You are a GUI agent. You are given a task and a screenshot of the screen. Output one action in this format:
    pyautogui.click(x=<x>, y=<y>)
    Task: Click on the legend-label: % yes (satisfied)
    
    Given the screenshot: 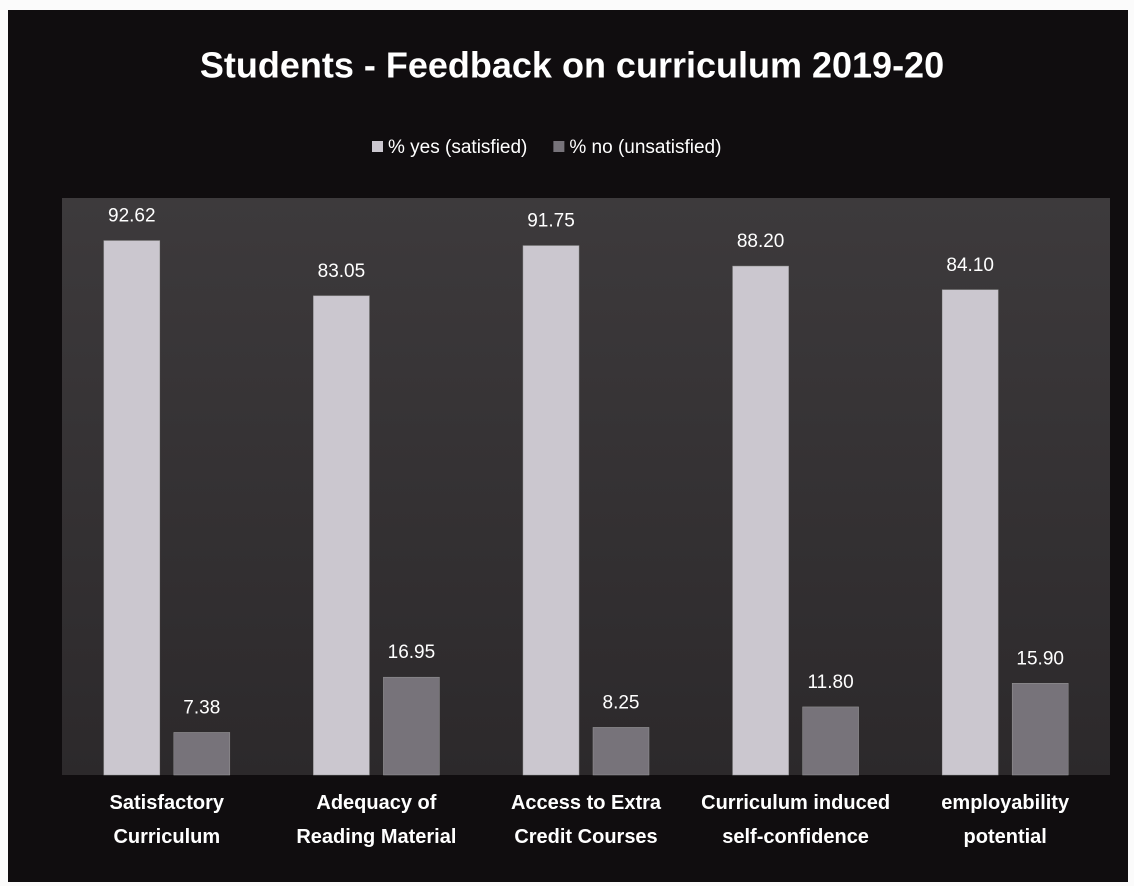 What is the action you would take?
    pyautogui.click(x=457, y=147)
    